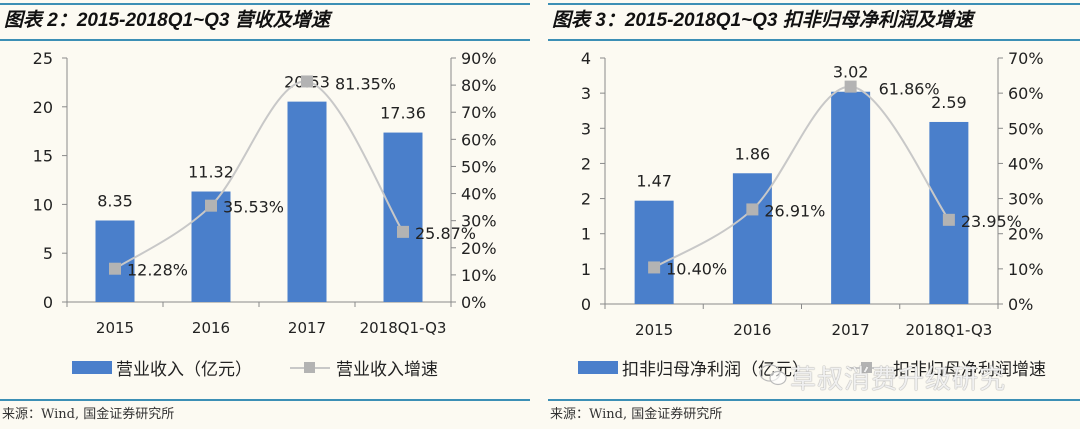 The image size is (1080, 429). I want to click on line-value-label: 26.91%, so click(794, 210).